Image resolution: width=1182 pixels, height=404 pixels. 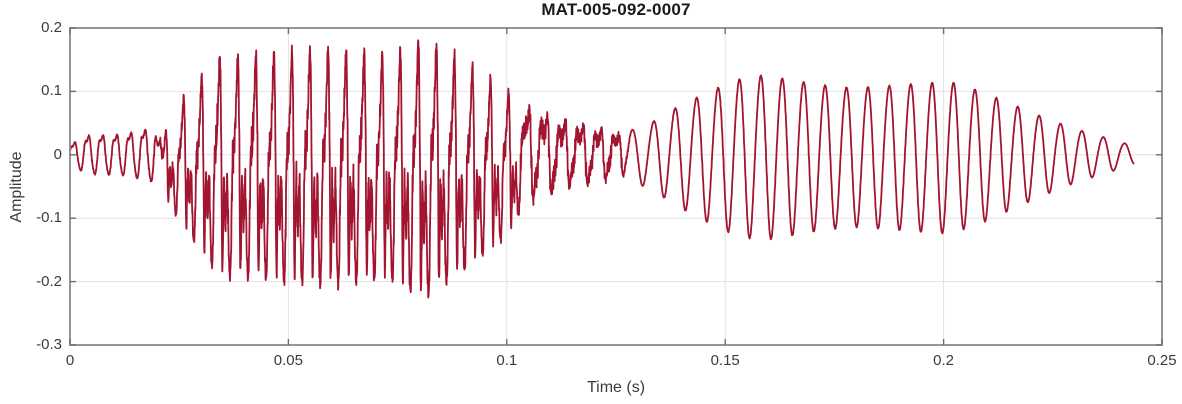 What do you see at coordinates (57, 154) in the screenshot?
I see `y-tick-label: 0` at bounding box center [57, 154].